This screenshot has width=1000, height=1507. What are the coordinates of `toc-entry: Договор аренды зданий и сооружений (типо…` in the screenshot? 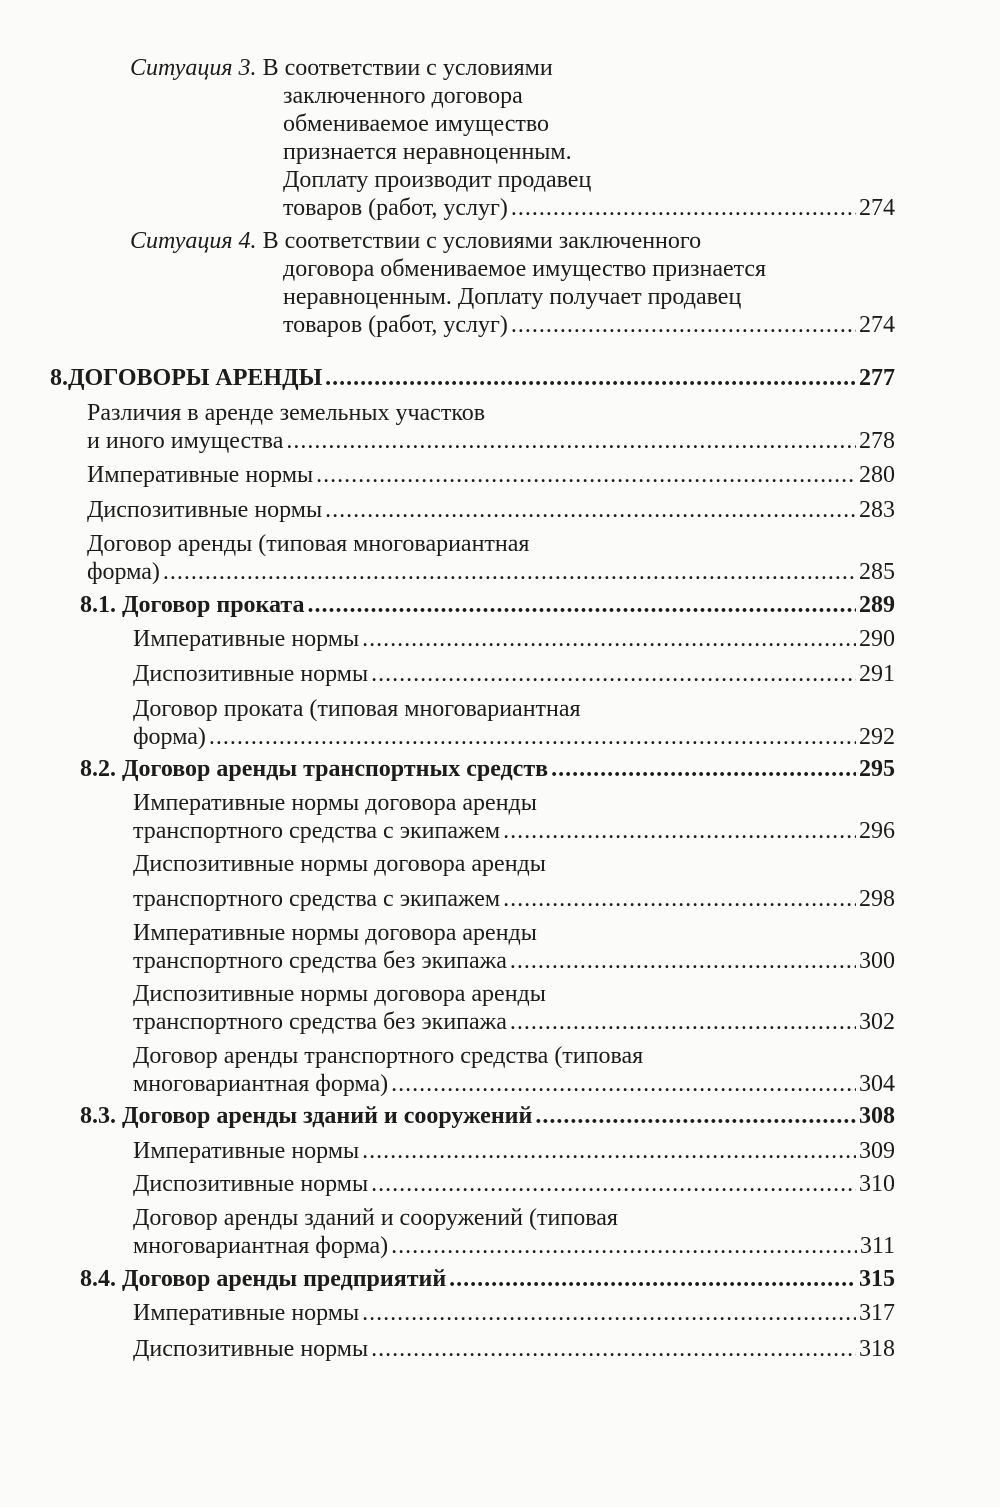 It's located at (514, 1232).